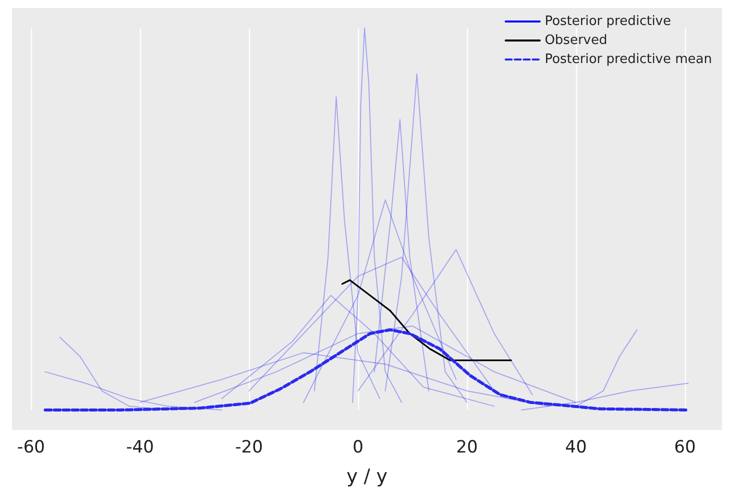 This screenshot has width=731, height=491. Describe the element at coordinates (576, 448) in the screenshot. I see `x-tick-label: 40` at that location.